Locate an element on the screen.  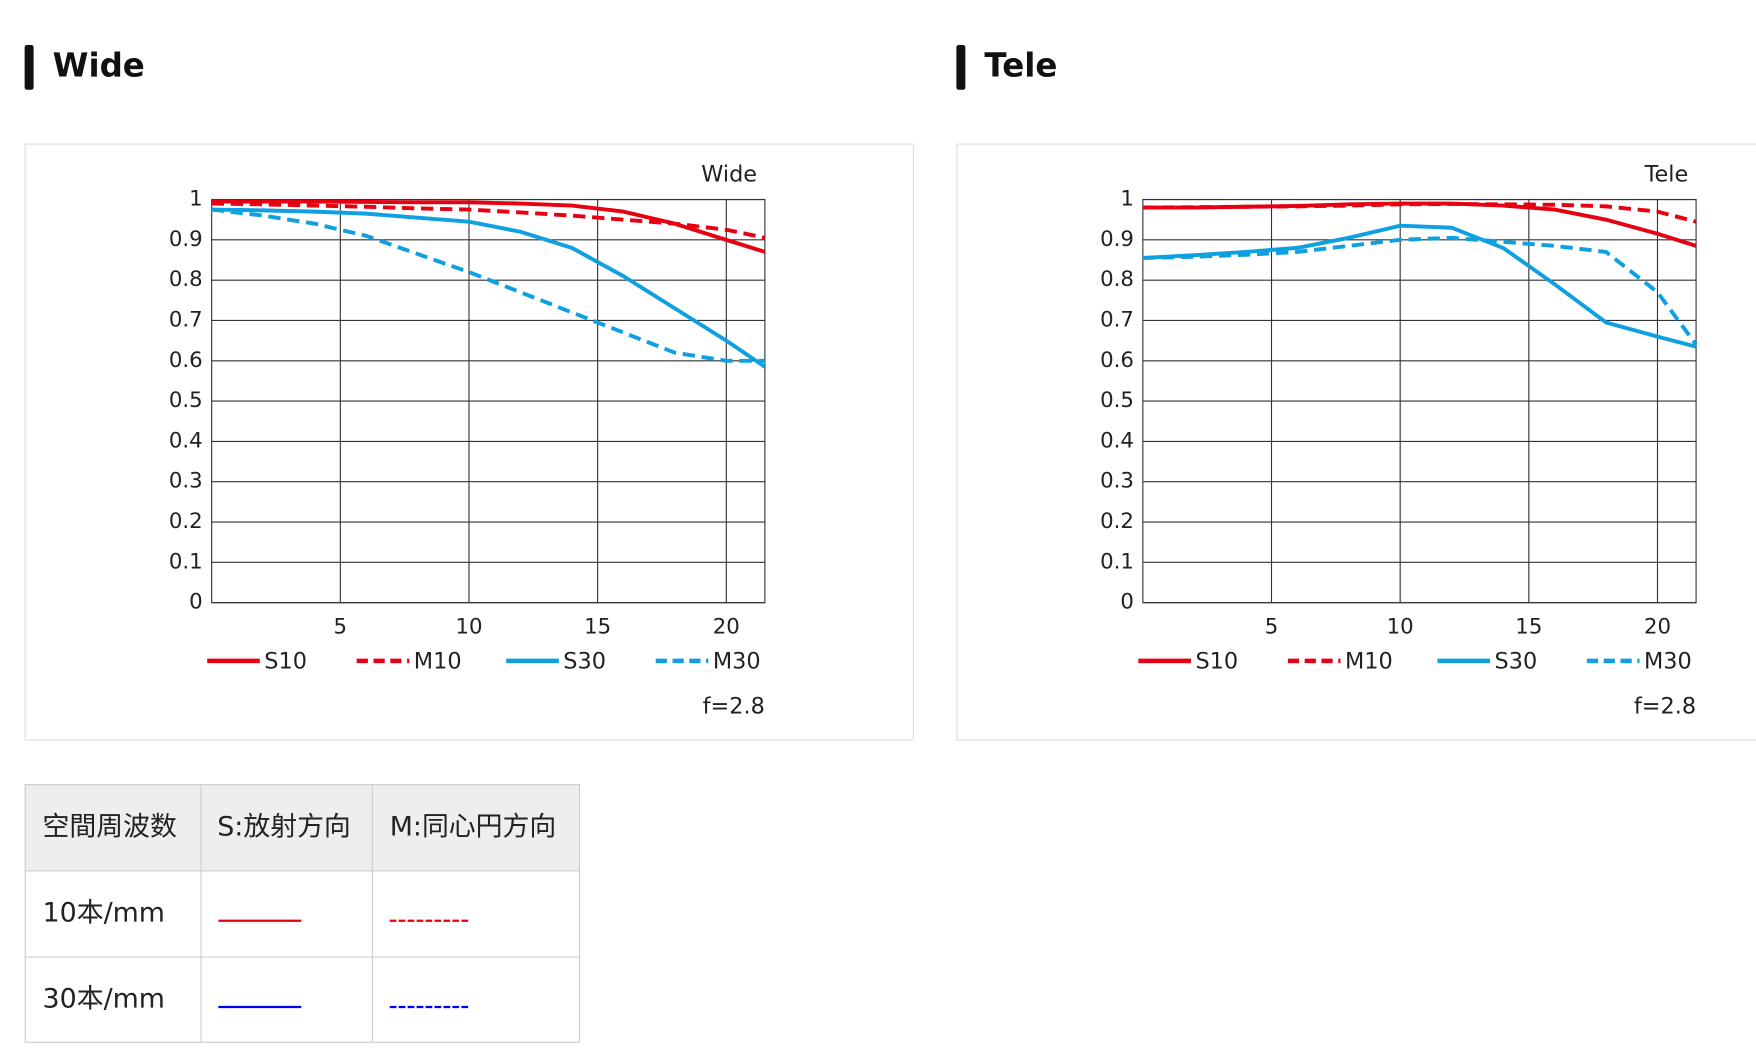
table-header-bg is located at coordinates (302, 827).